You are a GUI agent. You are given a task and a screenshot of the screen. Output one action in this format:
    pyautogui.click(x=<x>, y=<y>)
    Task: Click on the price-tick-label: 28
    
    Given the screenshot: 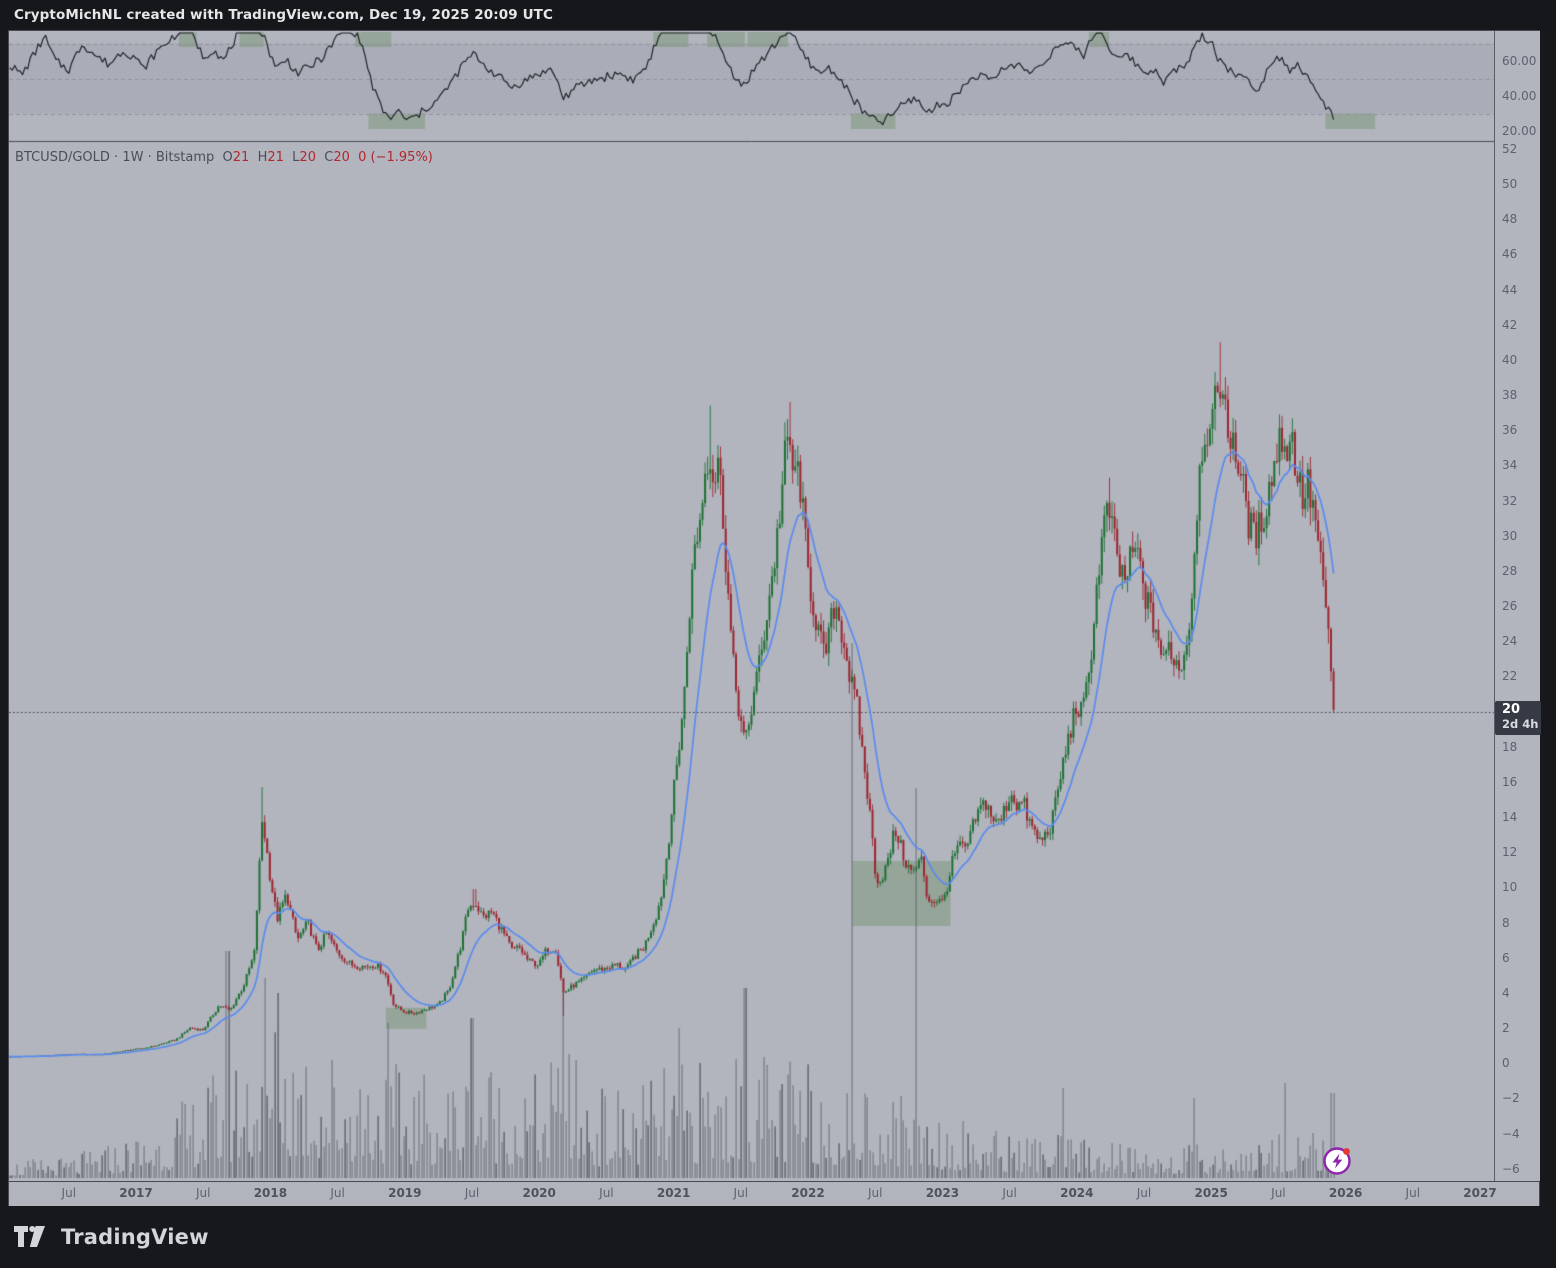 What is the action you would take?
    pyautogui.click(x=1510, y=570)
    